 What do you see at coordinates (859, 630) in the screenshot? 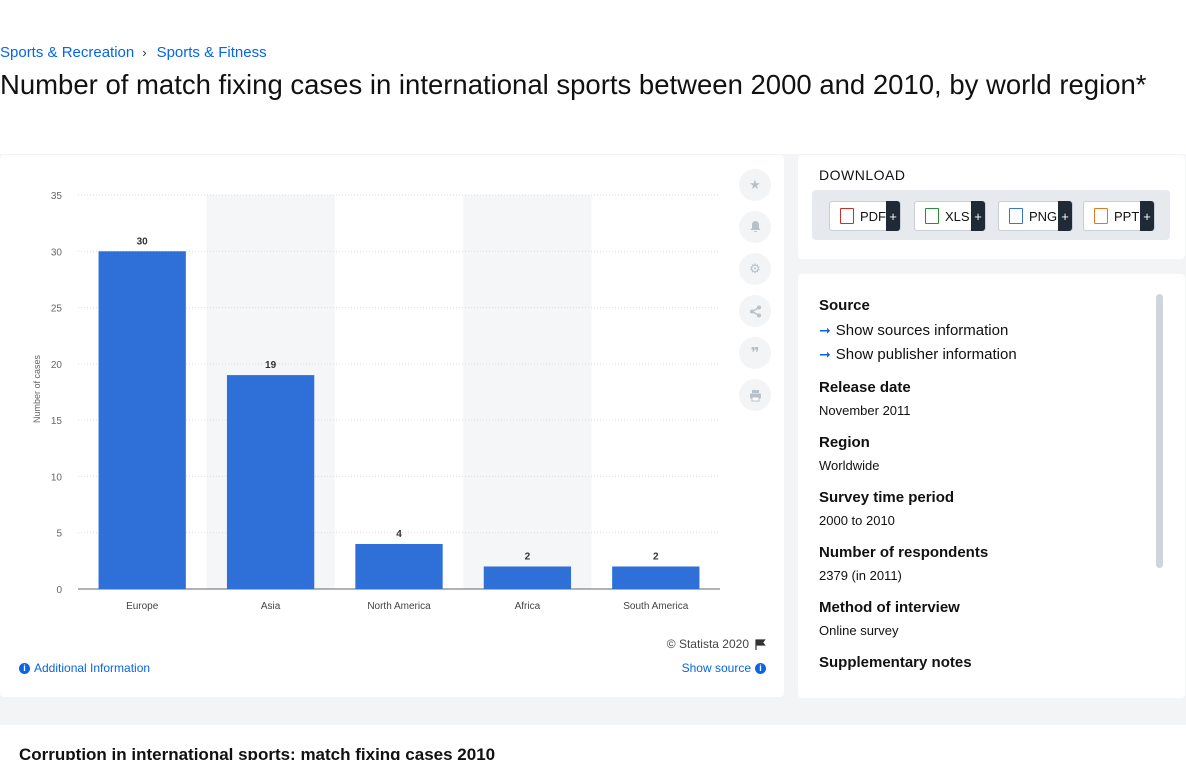
I see `method-value: Online survey` at bounding box center [859, 630].